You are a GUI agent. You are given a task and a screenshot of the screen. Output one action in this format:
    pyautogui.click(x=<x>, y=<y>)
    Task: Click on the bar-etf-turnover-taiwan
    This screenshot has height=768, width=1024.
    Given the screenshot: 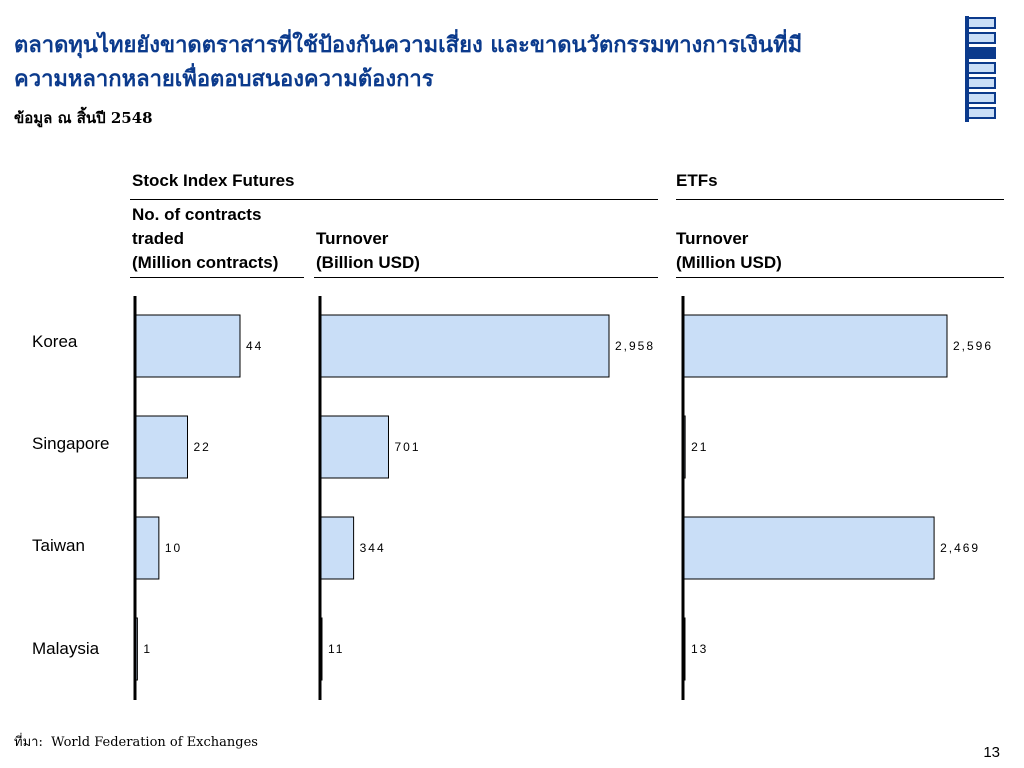 What is the action you would take?
    pyautogui.click(x=808, y=548)
    